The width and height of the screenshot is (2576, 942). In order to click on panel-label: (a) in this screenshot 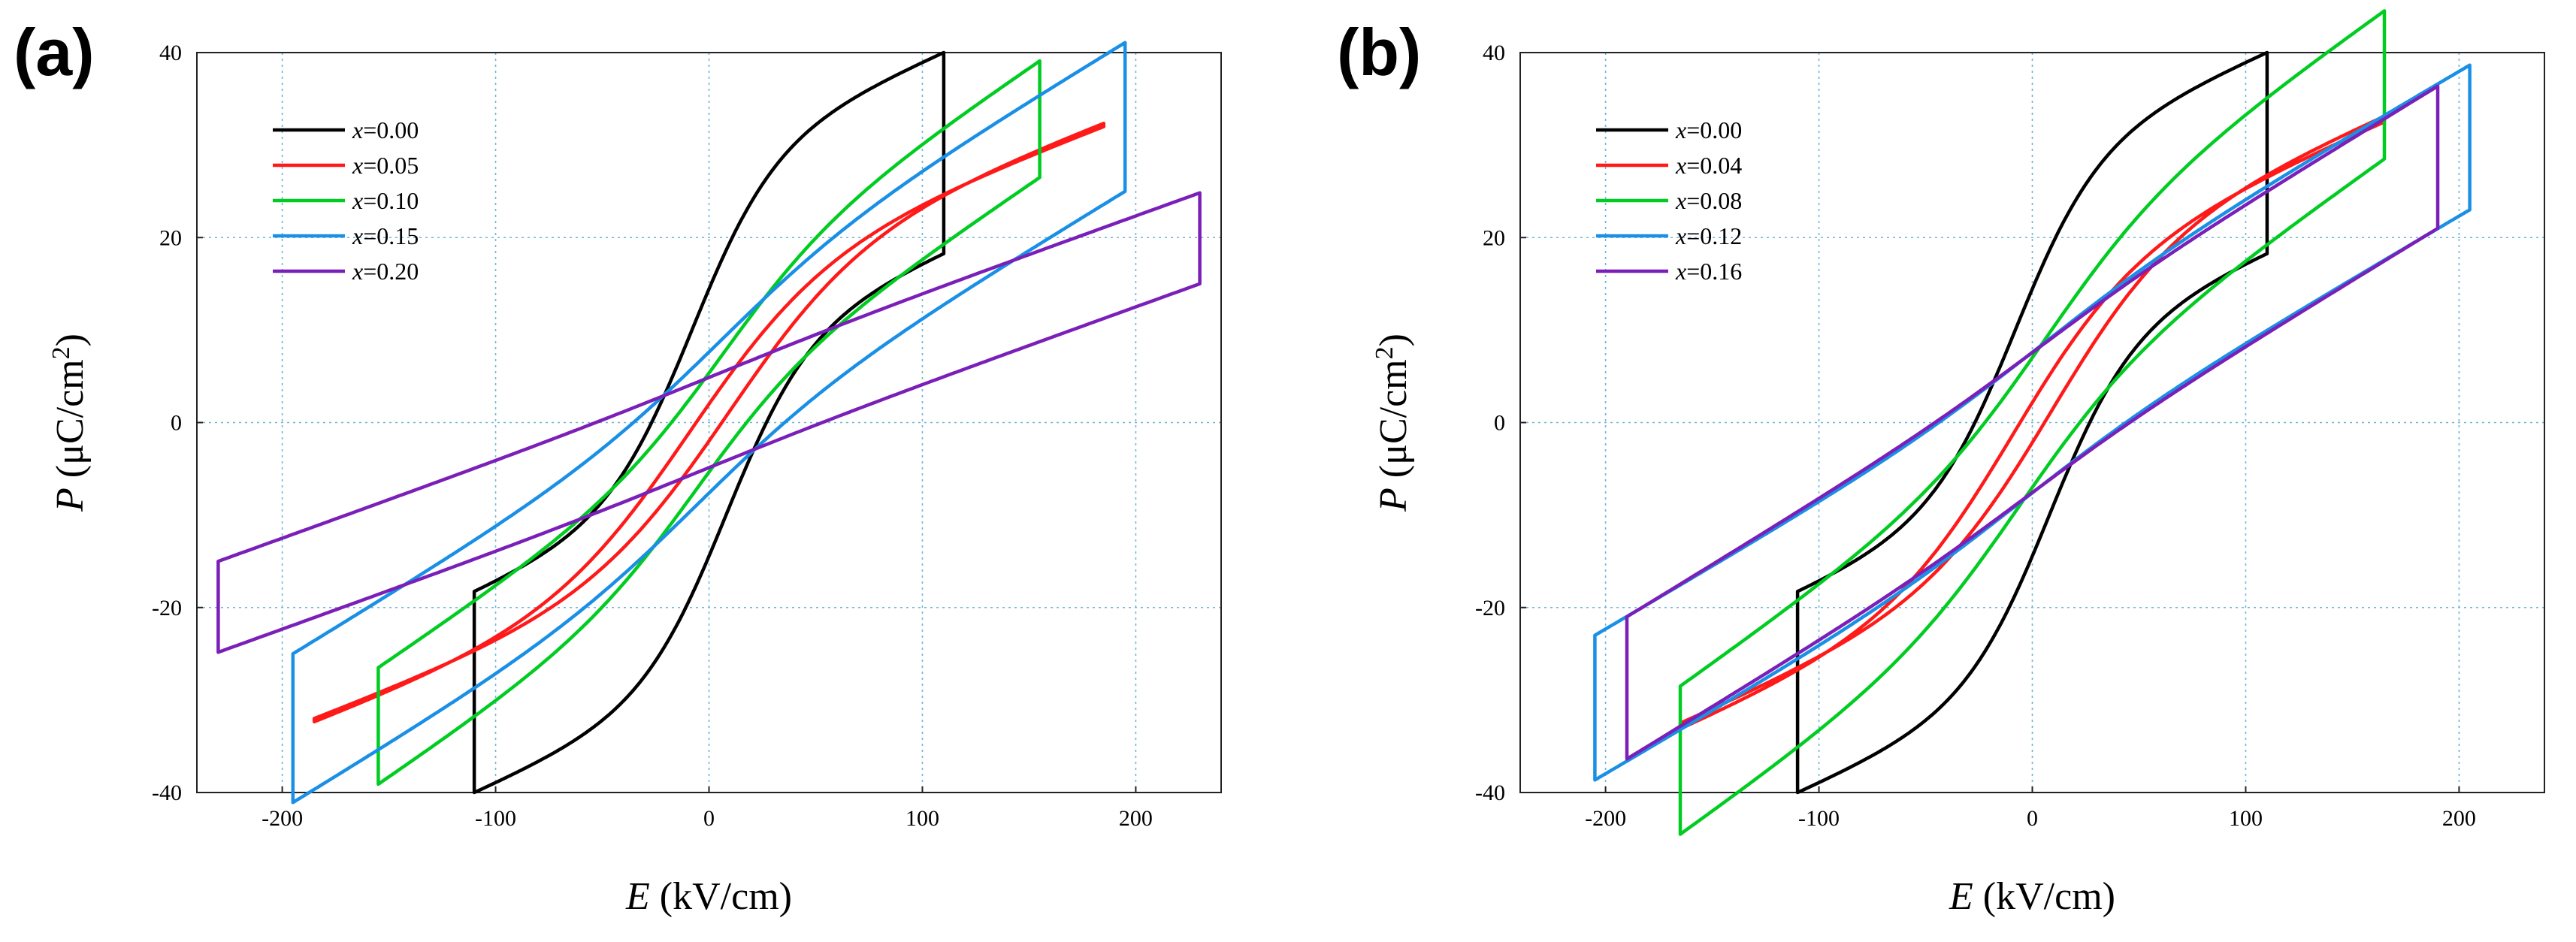, I will do `click(55, 52)`.